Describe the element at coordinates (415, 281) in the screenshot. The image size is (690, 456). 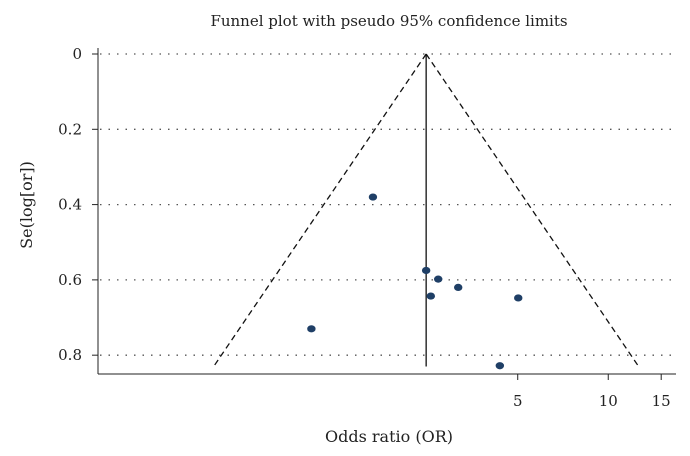
I see `study-points` at that location.